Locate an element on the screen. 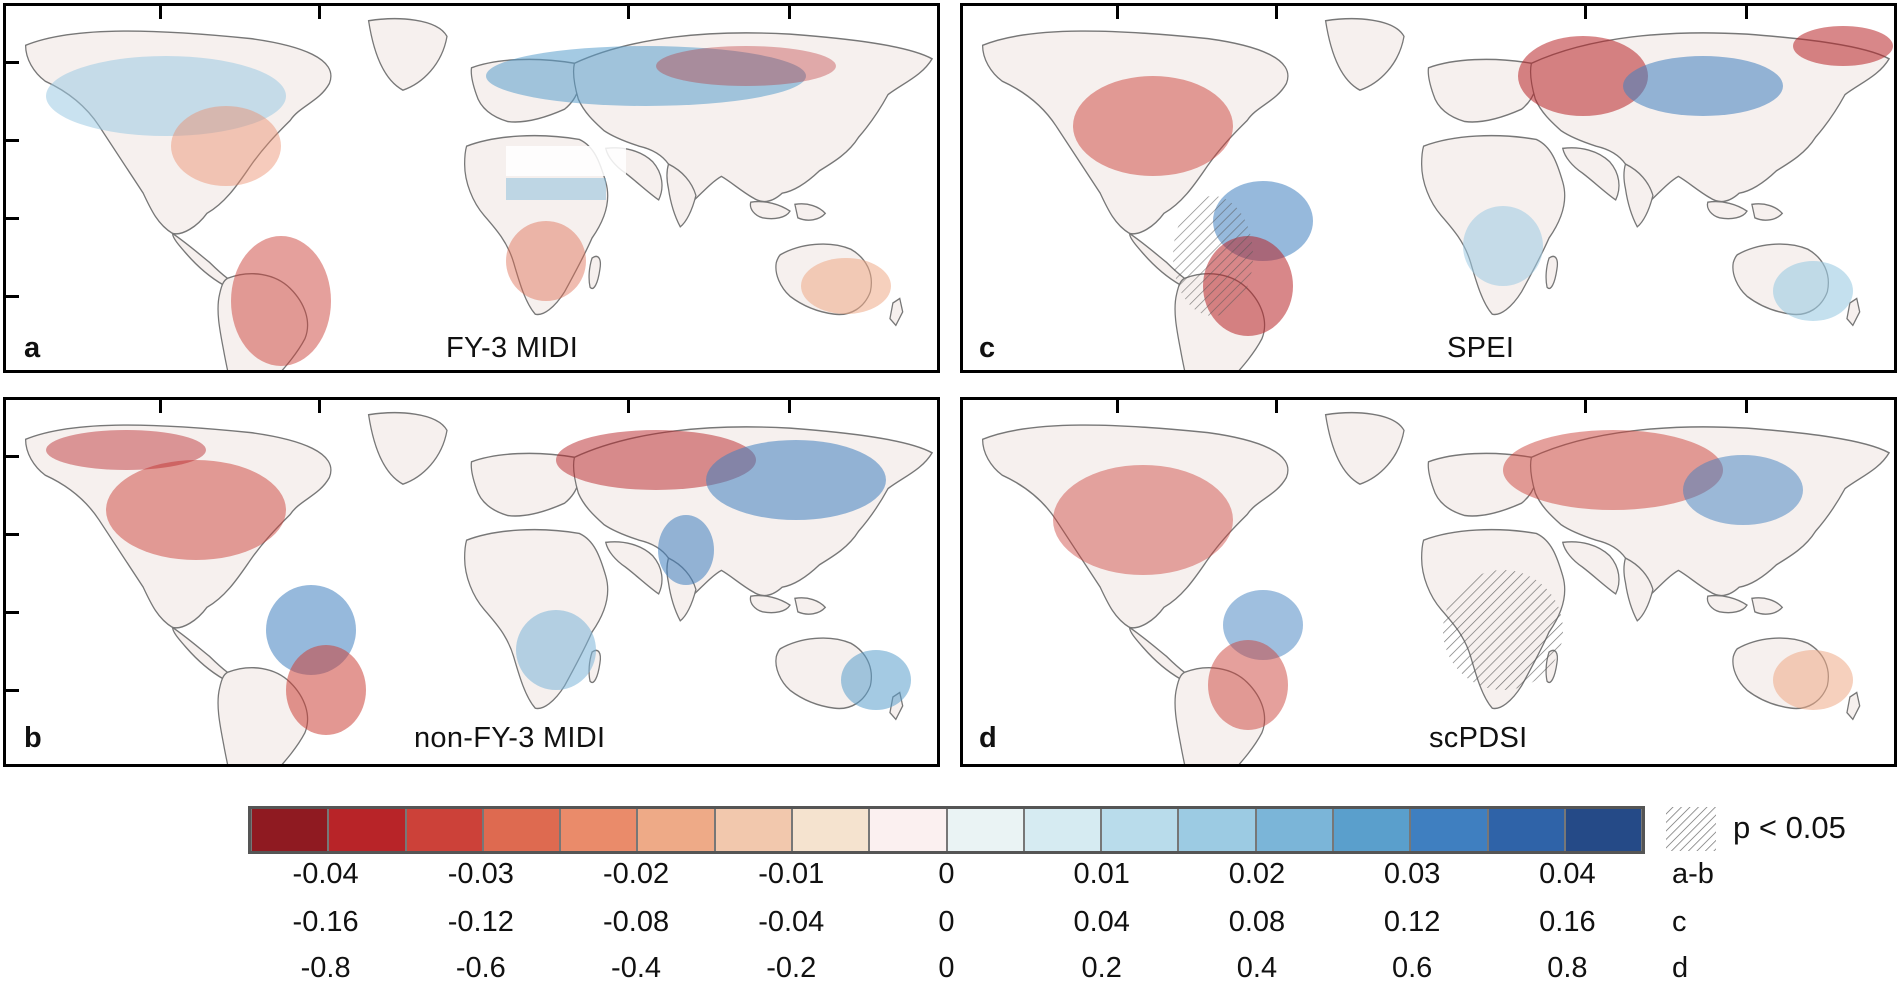  colorbar-tick-label: 0.08 is located at coordinates (1257, 922).